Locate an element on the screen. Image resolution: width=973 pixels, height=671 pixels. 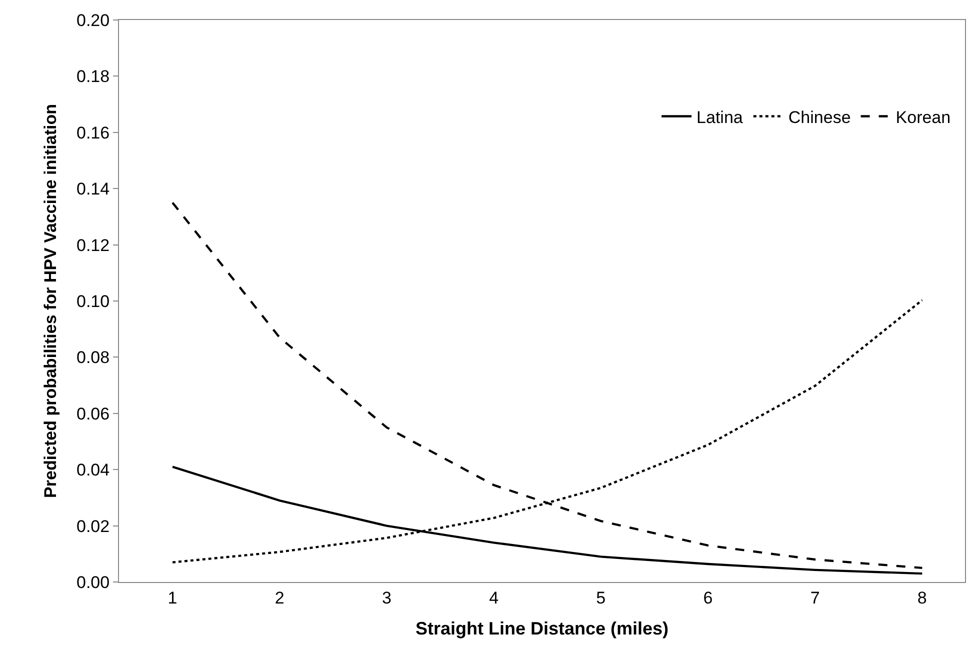
y-tick-label: 0.18 is located at coordinates (93, 76).